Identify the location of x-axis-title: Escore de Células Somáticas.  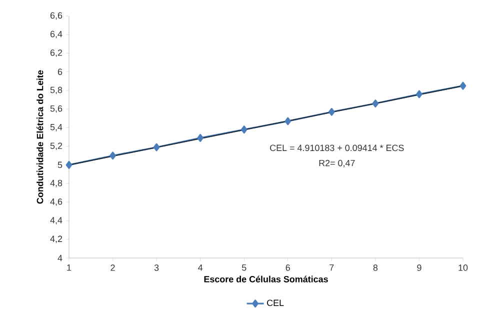
(266, 279).